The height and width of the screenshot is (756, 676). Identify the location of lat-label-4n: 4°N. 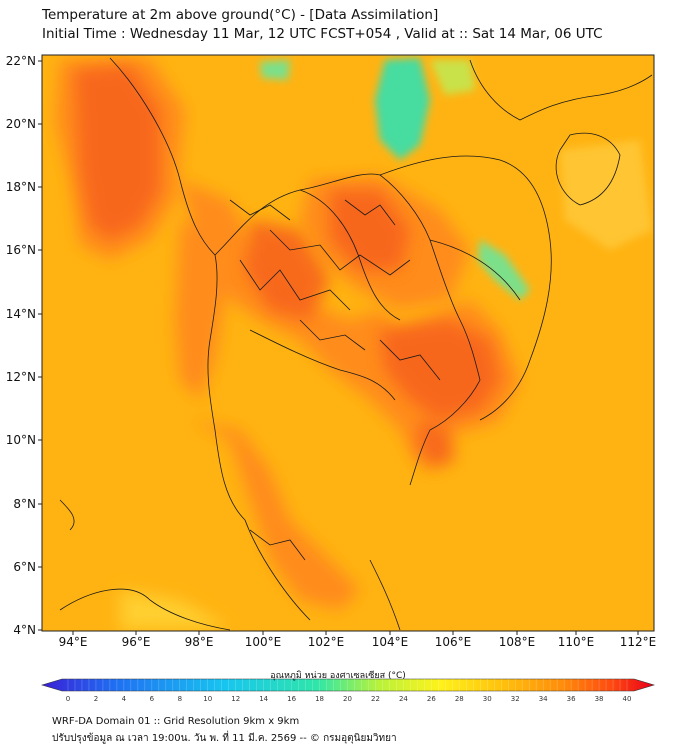
(24, 630).